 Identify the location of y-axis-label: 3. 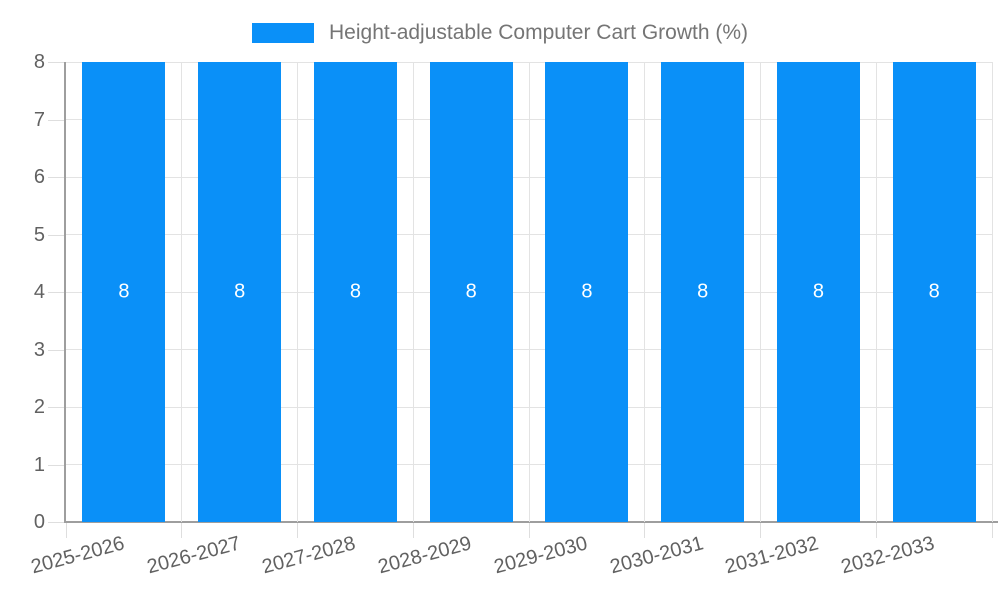
(39, 349).